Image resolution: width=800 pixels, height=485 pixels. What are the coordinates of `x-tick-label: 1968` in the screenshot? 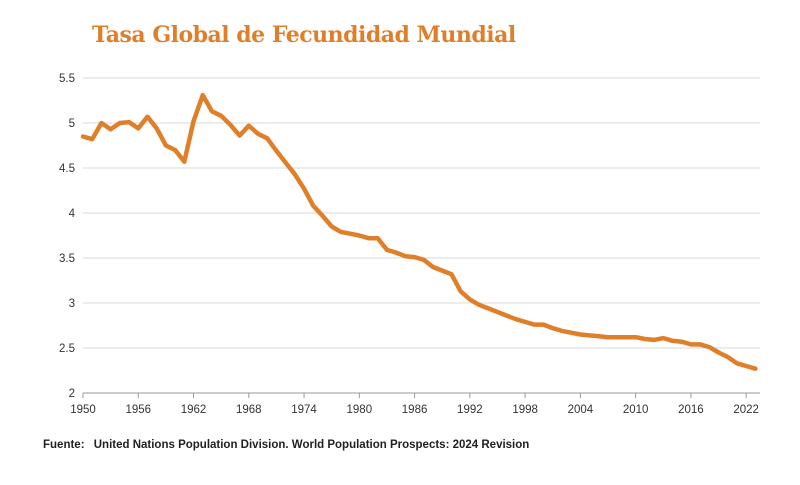 It's located at (249, 410).